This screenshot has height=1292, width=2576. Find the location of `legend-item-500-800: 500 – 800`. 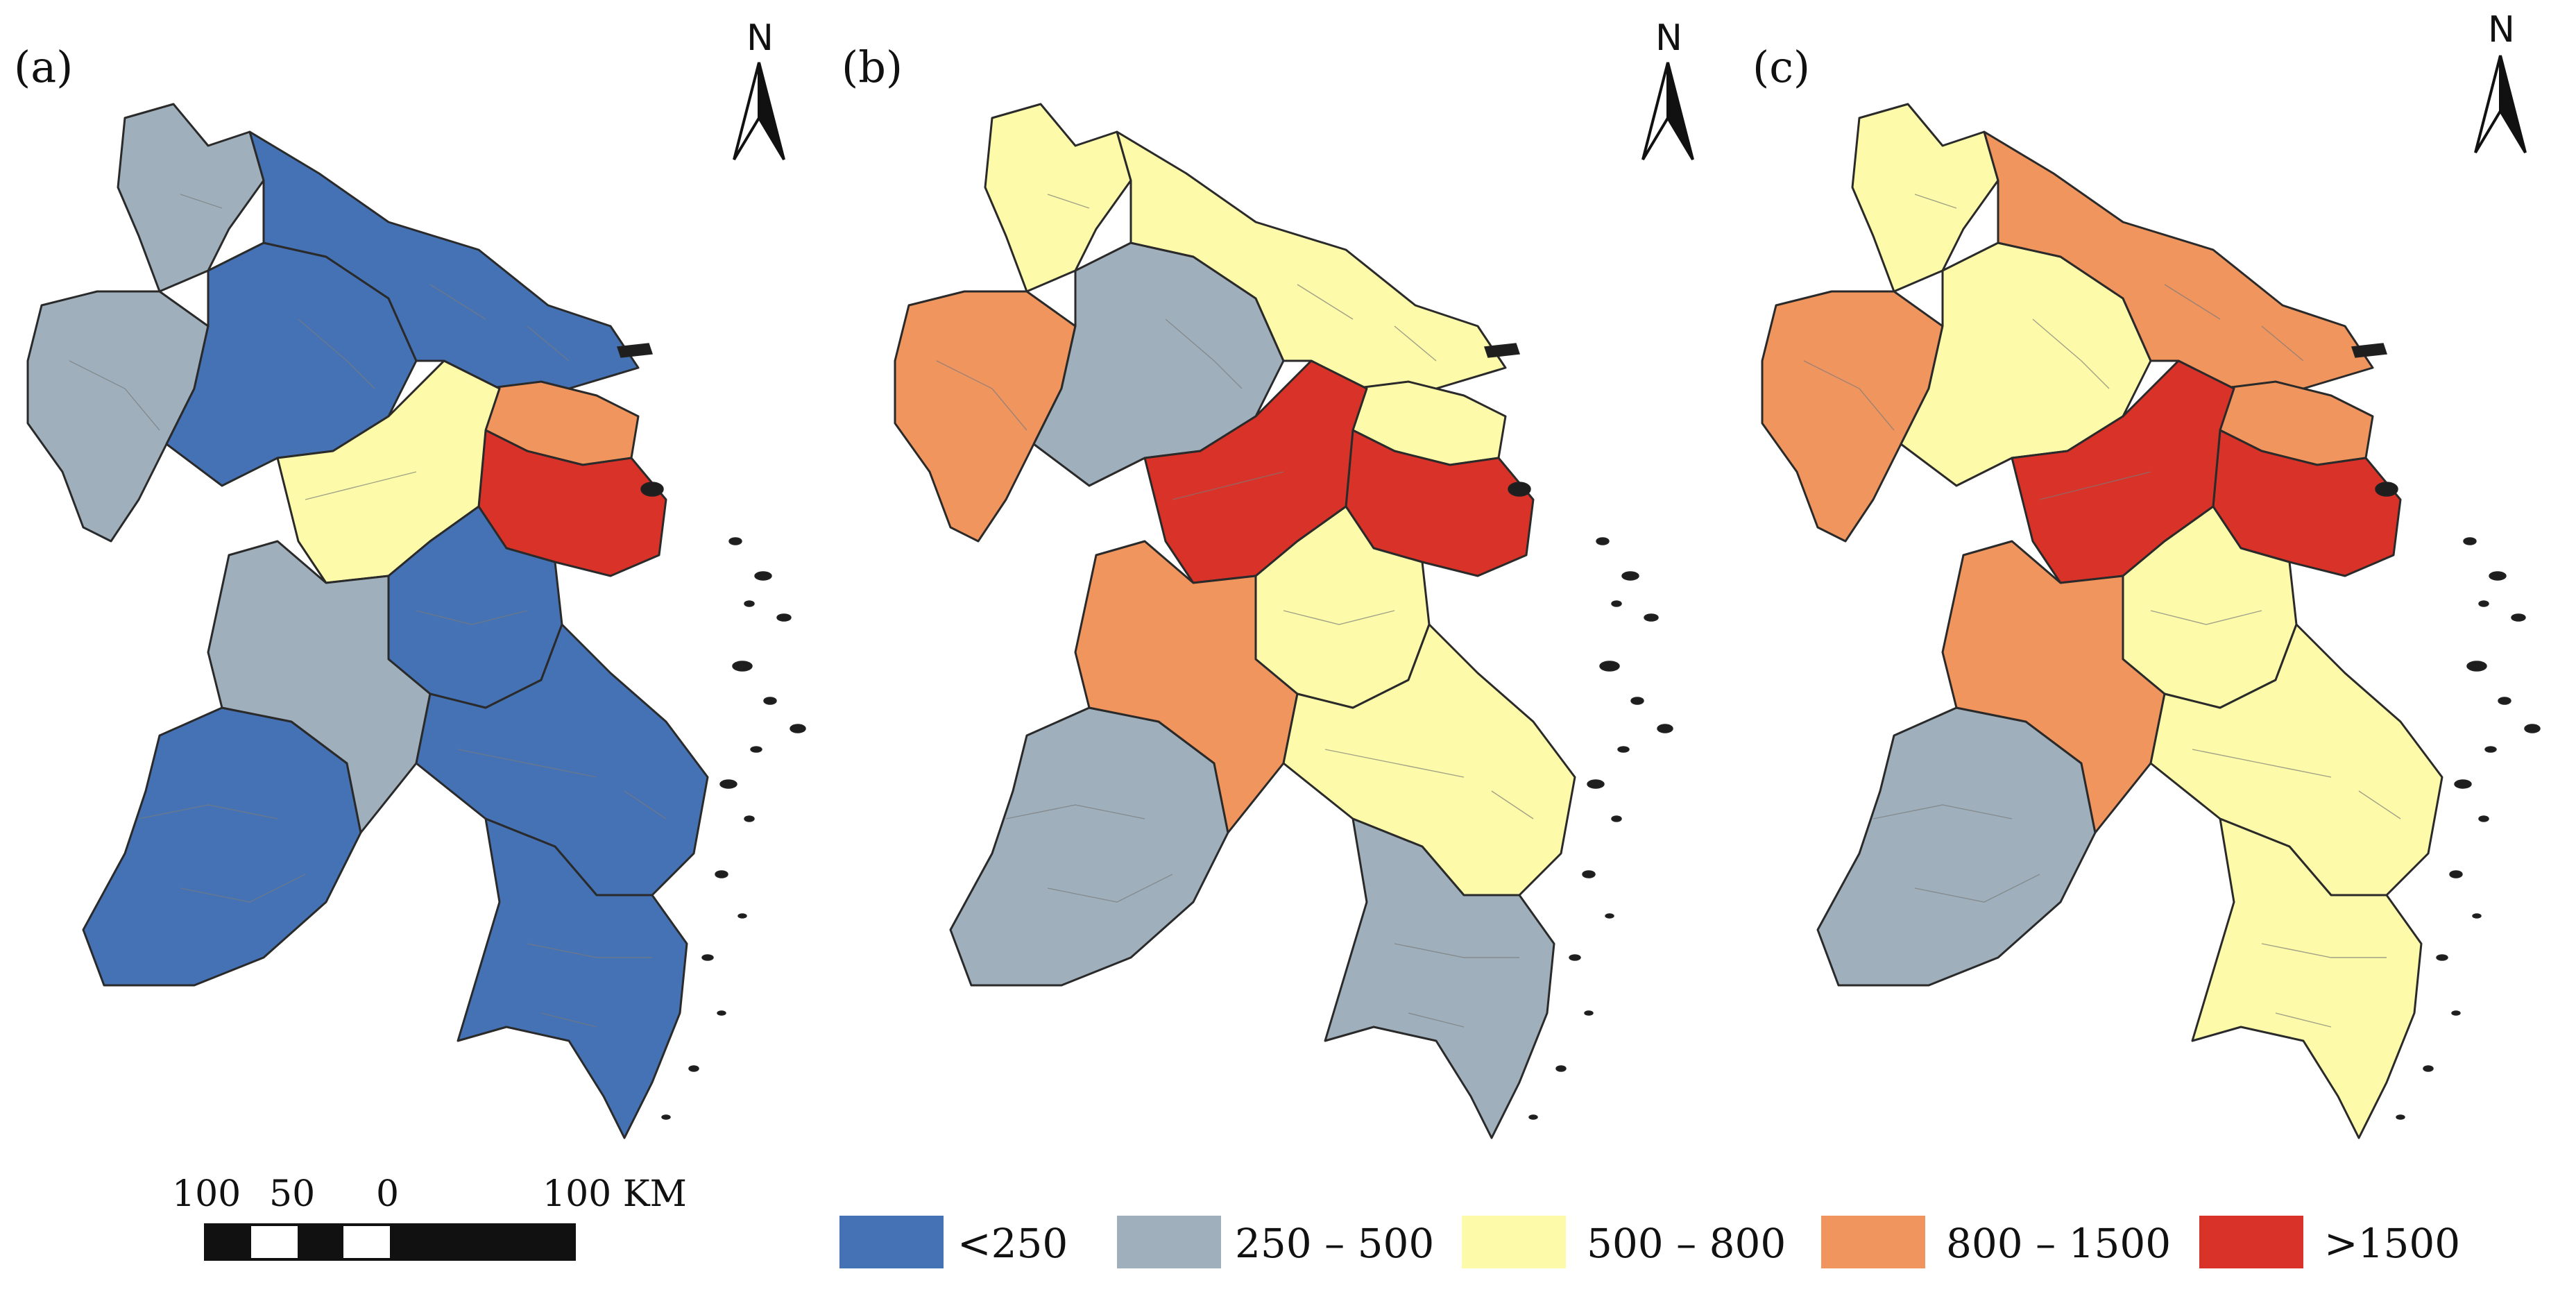

legend-item-500-800: 500 – 800 is located at coordinates (1624, 1242).